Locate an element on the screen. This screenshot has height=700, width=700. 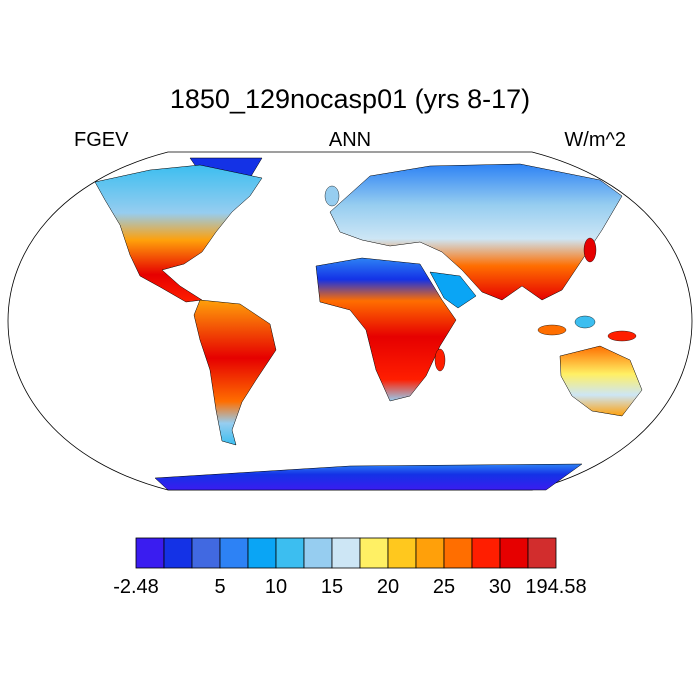
south-america is located at coordinates (235, 372).